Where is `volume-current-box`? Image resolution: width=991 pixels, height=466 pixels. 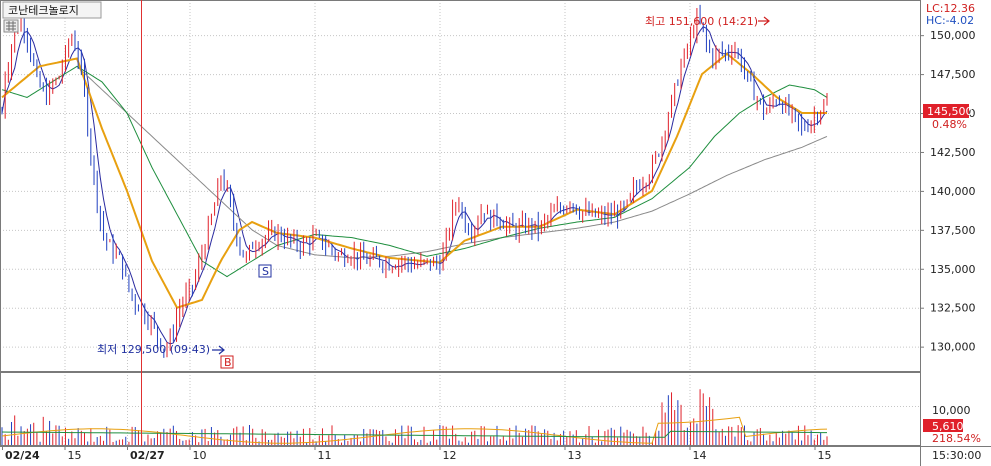
volume-current-box is located at coordinates (943, 425).